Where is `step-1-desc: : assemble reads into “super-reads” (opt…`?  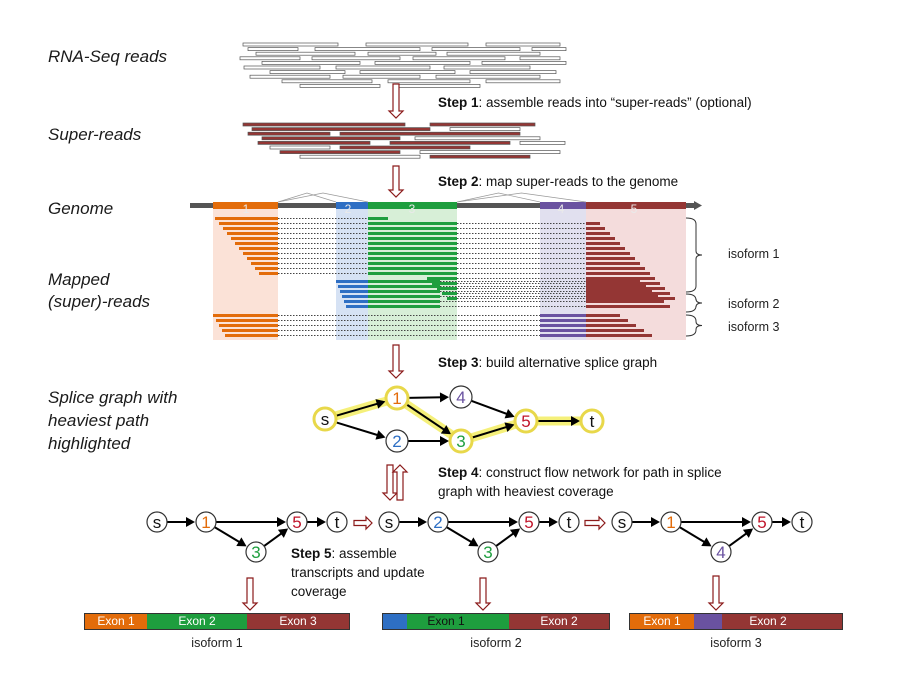
step-1-desc: : assemble reads into “super-reads” (opt… is located at coordinates (615, 102).